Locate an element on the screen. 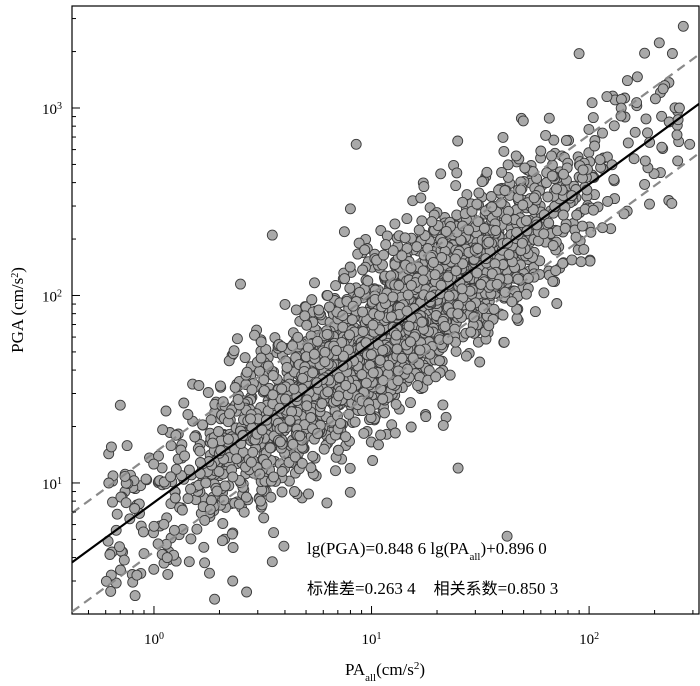 The width and height of the screenshot is (700, 686). x-tick-label: 100 is located at coordinates (154, 640).